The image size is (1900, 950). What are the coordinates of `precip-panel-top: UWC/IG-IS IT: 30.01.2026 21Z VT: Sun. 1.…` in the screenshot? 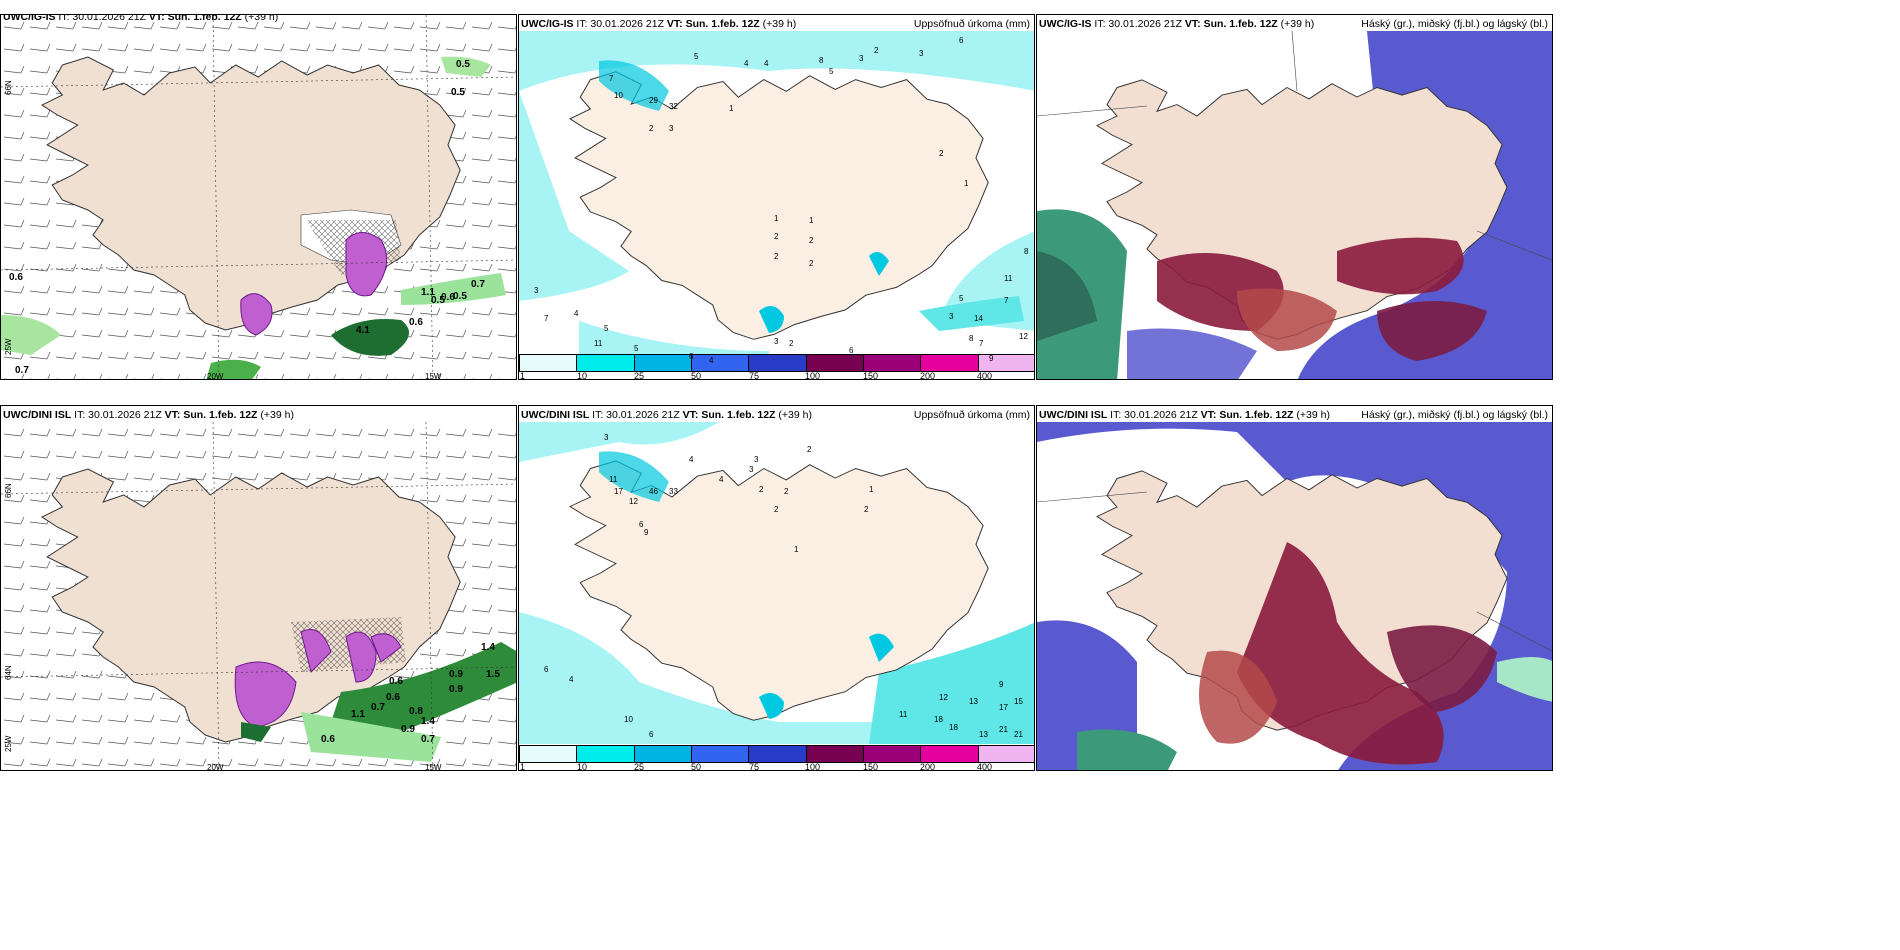 It's located at (776, 197).